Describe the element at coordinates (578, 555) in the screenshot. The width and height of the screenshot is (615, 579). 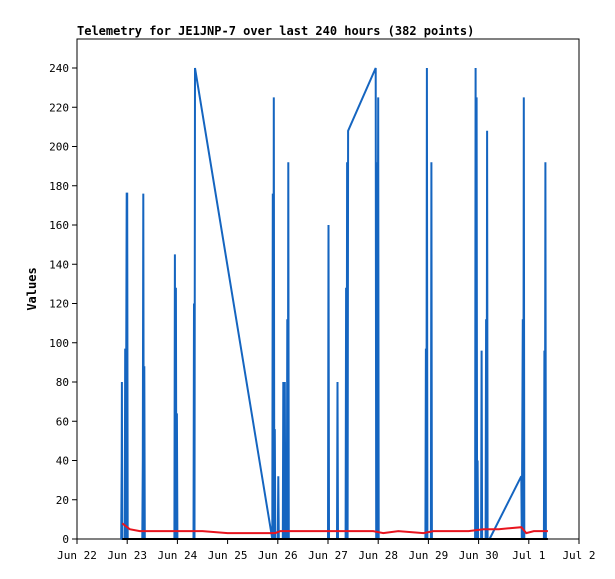
I see `x-tick-label: Jul 2` at that location.